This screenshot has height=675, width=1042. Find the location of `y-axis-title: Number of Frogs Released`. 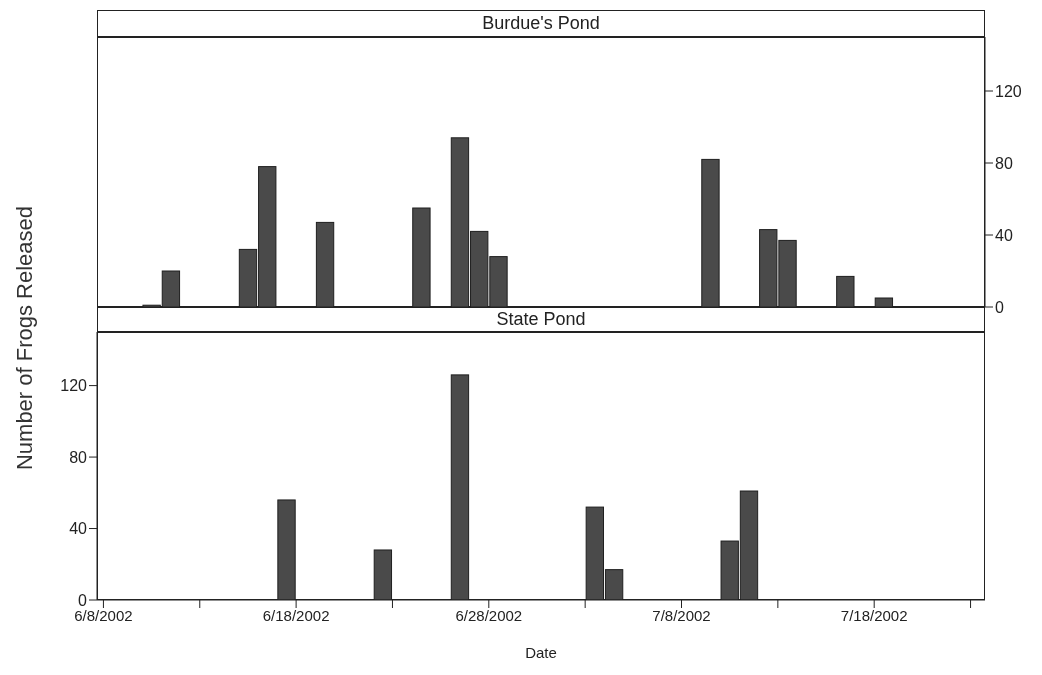

y-axis-title: Number of Frogs Released is located at coordinates (24, 338).